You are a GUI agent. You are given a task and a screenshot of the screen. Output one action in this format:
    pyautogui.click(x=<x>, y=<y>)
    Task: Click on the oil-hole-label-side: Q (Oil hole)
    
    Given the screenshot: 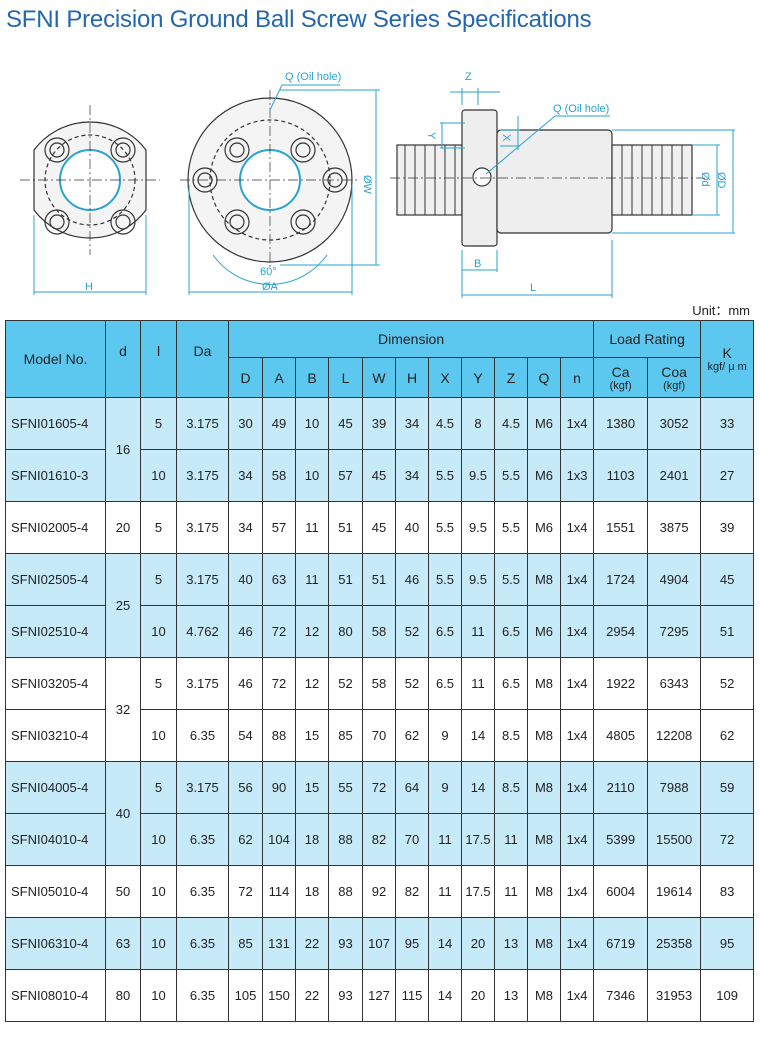 What is the action you would take?
    pyautogui.click(x=581, y=109)
    